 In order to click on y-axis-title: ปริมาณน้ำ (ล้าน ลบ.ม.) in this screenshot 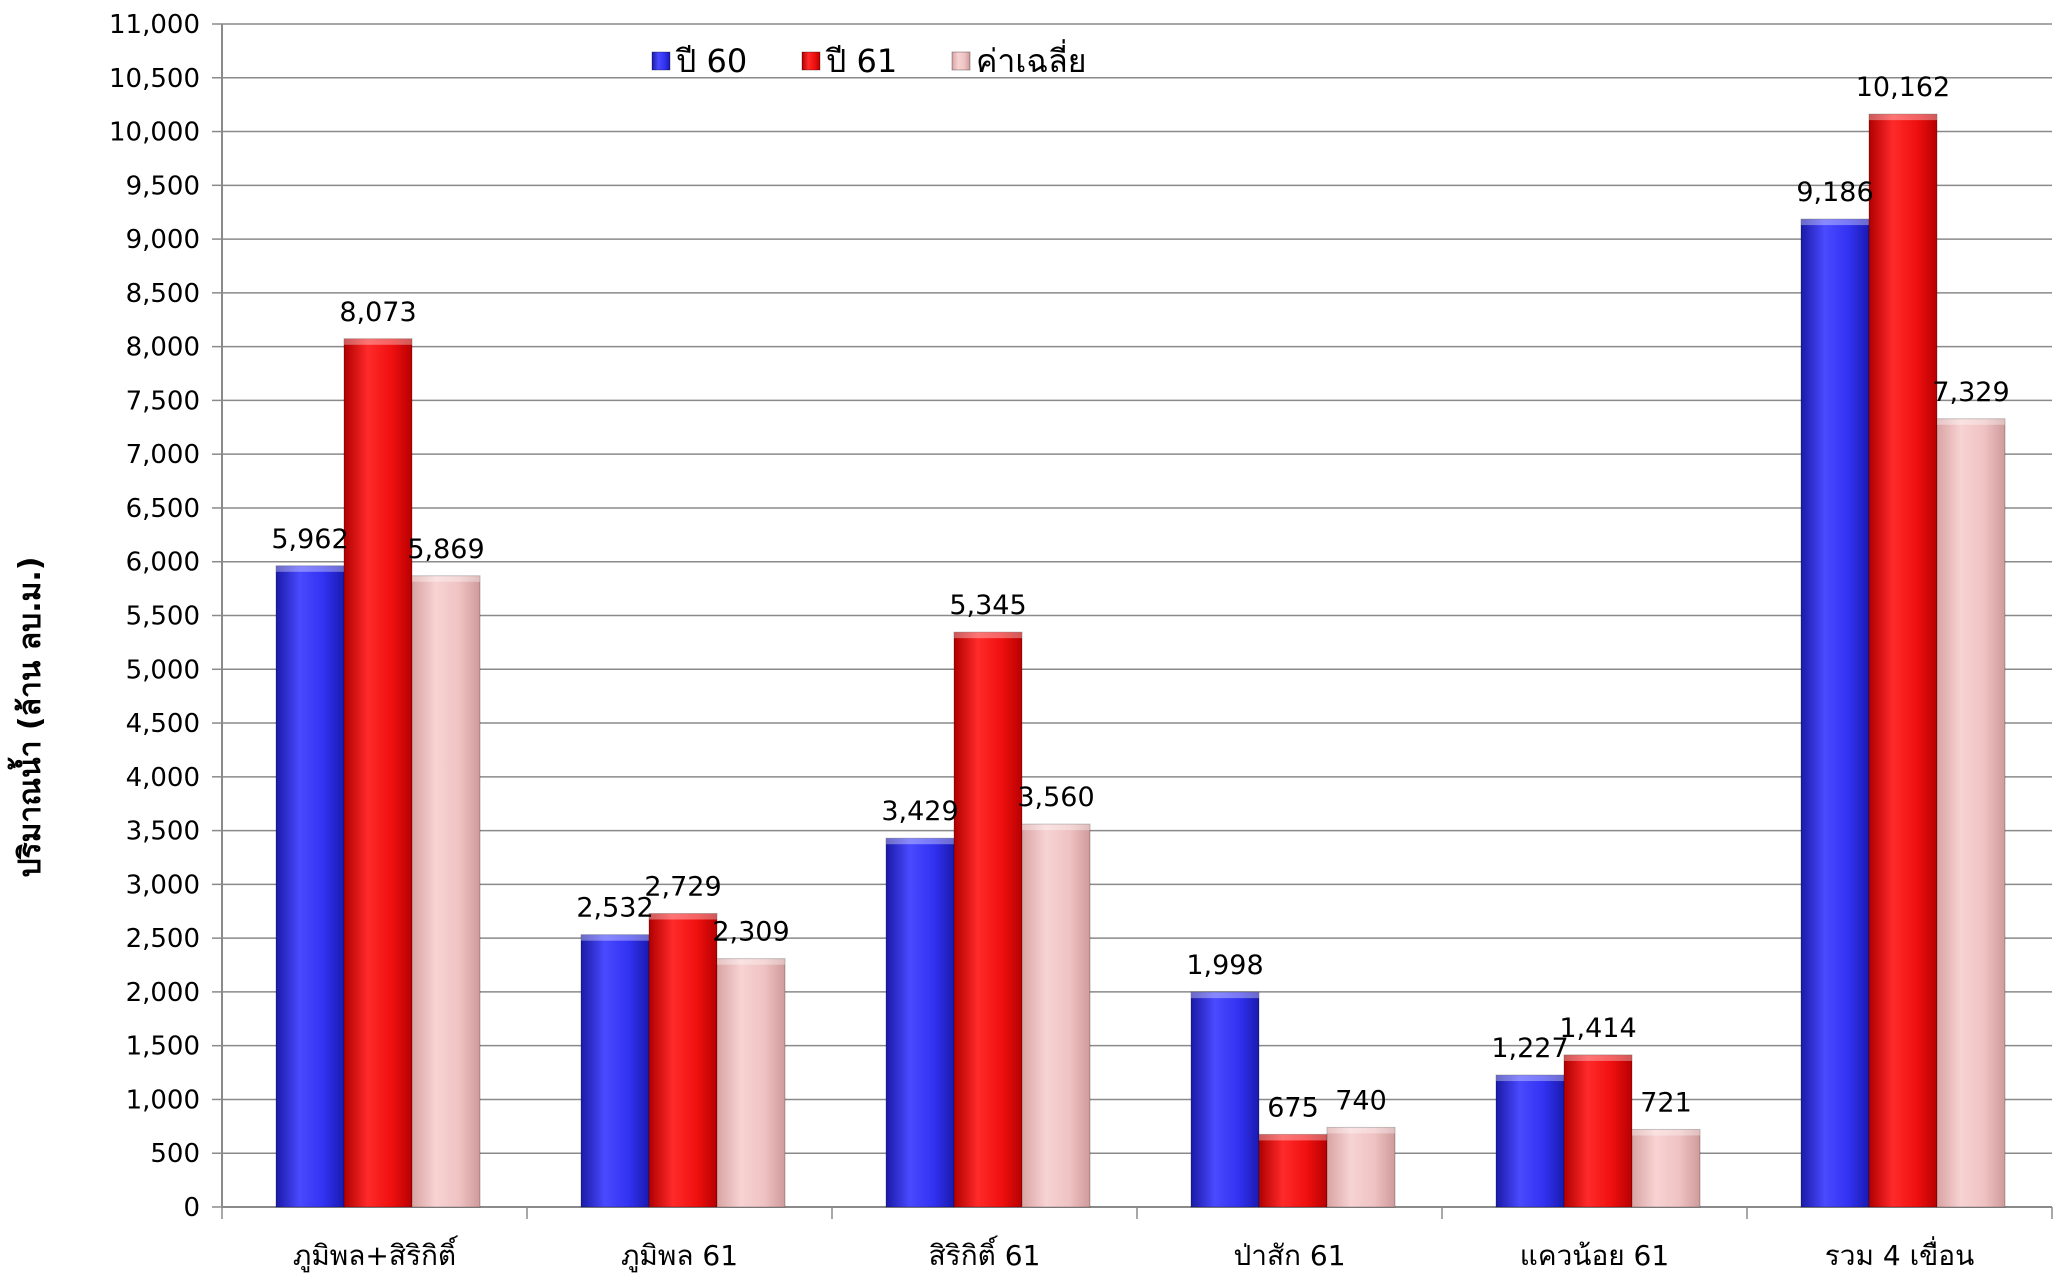, I will do `click(27, 716)`.